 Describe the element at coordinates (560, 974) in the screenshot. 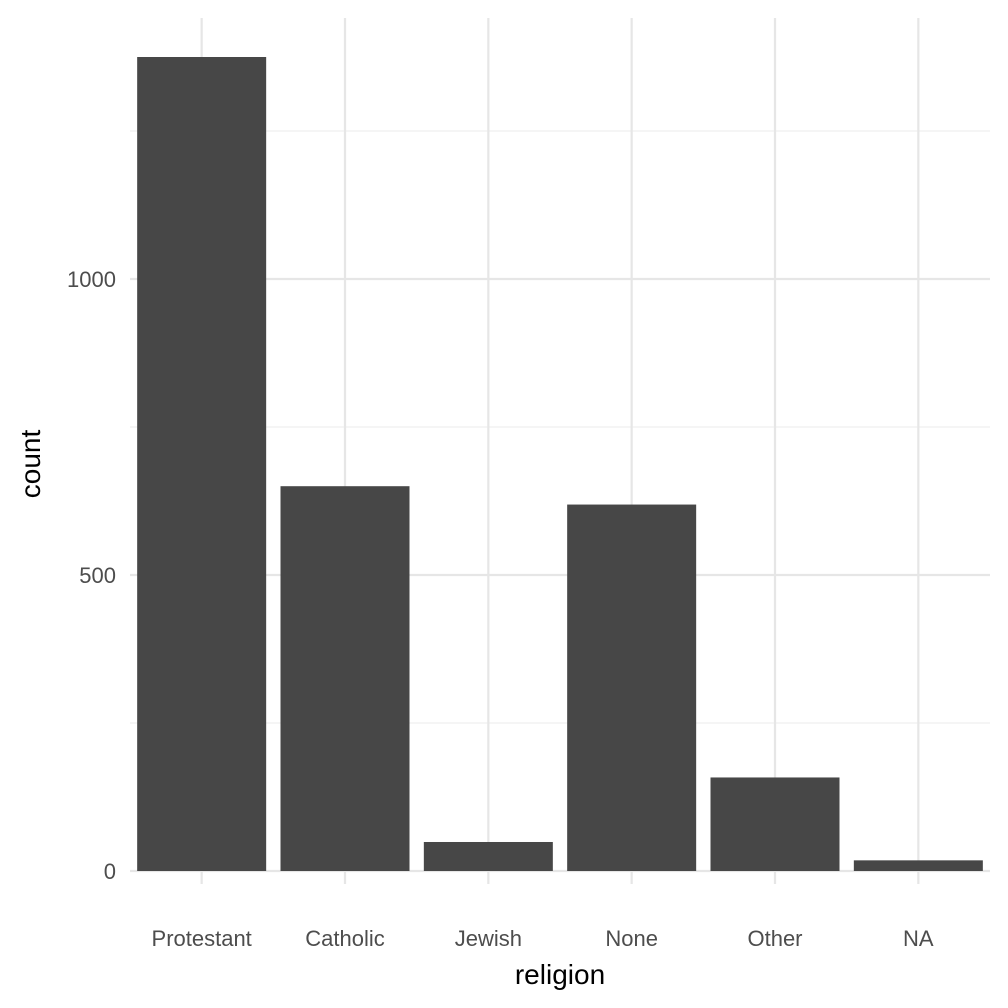

I see `x-axis-title: religion` at that location.